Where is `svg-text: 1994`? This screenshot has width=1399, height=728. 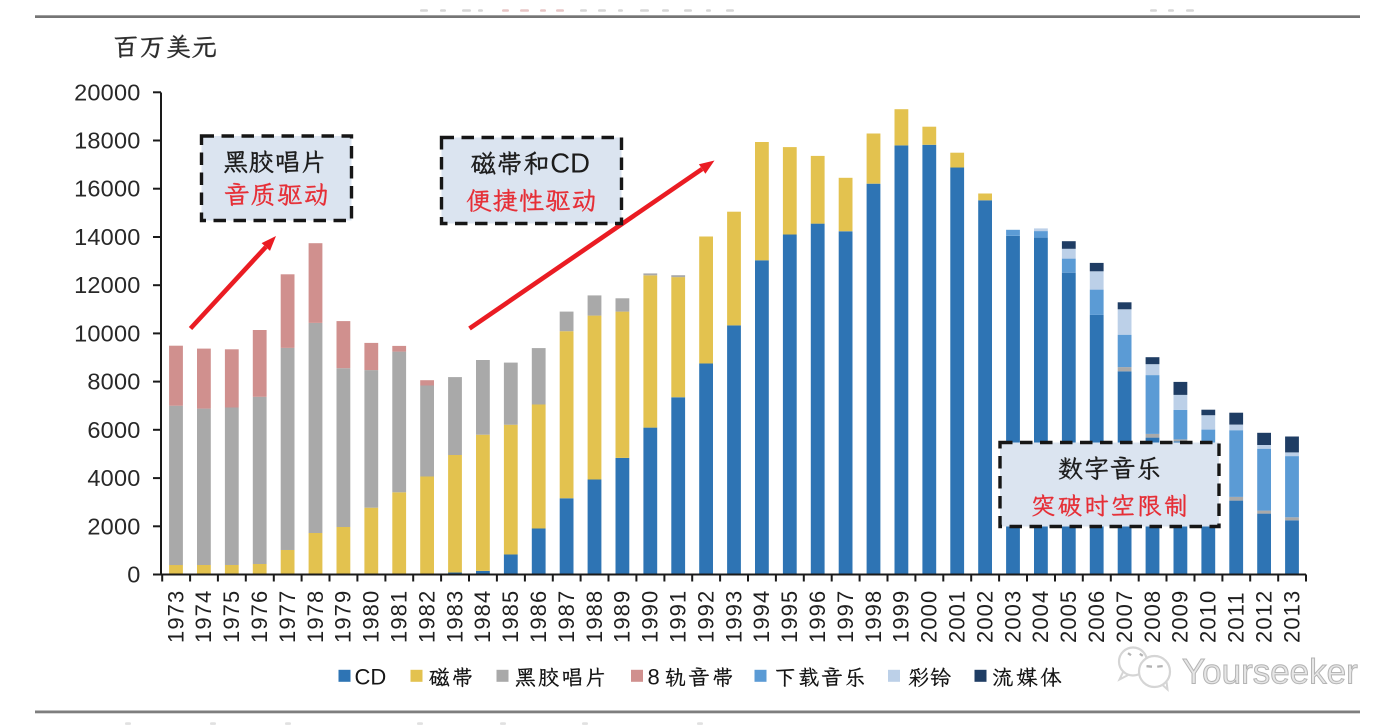 svg-text: 1994 is located at coordinates (761, 616).